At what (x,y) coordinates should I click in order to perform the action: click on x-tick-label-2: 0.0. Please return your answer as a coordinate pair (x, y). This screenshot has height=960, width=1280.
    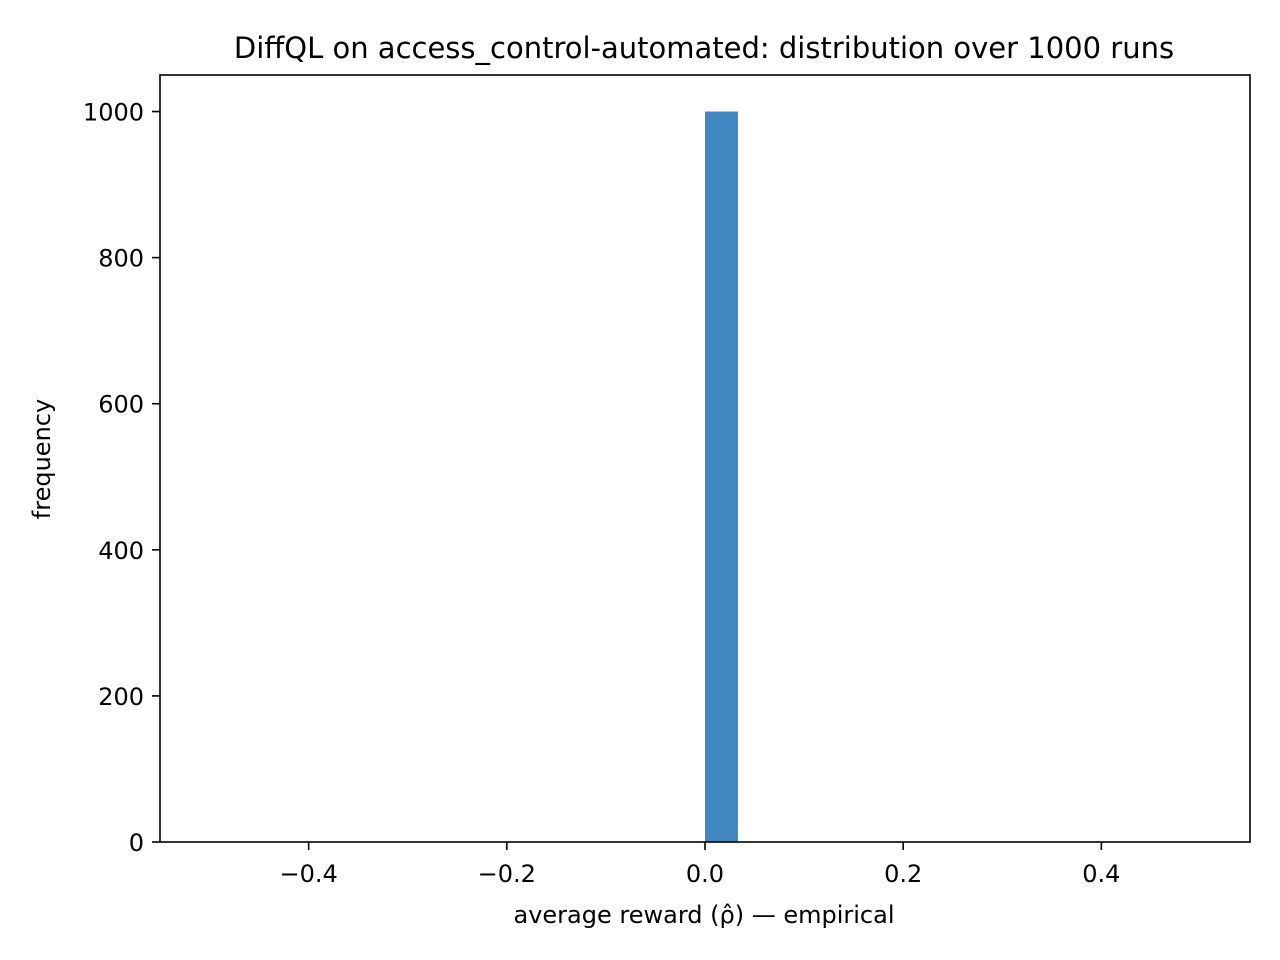
    Looking at the image, I should click on (705, 874).